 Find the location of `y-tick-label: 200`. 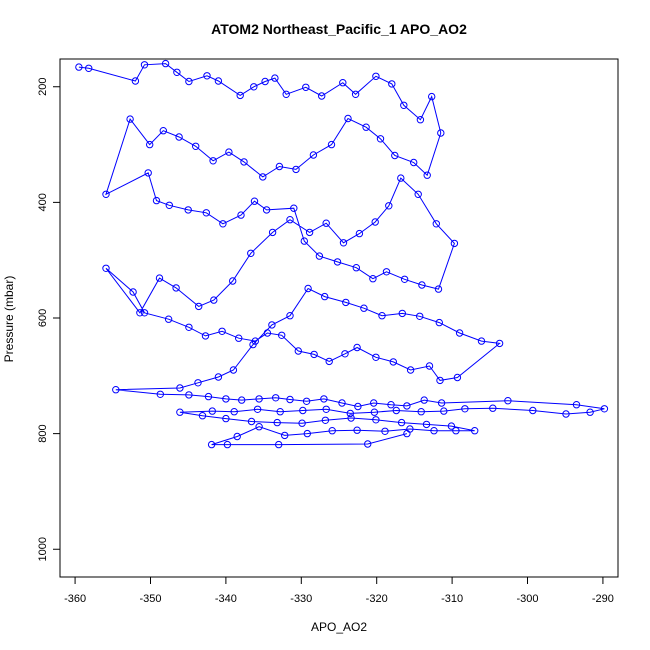

y-tick-label: 200 is located at coordinates (43, 87).